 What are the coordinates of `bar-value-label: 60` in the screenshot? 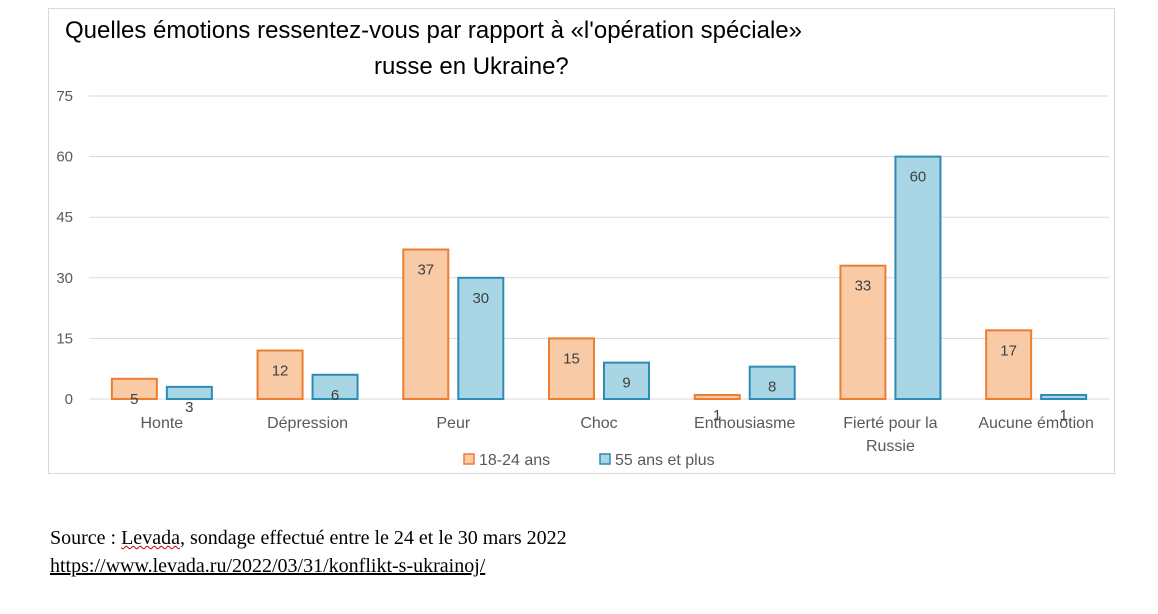 It's located at (918, 177).